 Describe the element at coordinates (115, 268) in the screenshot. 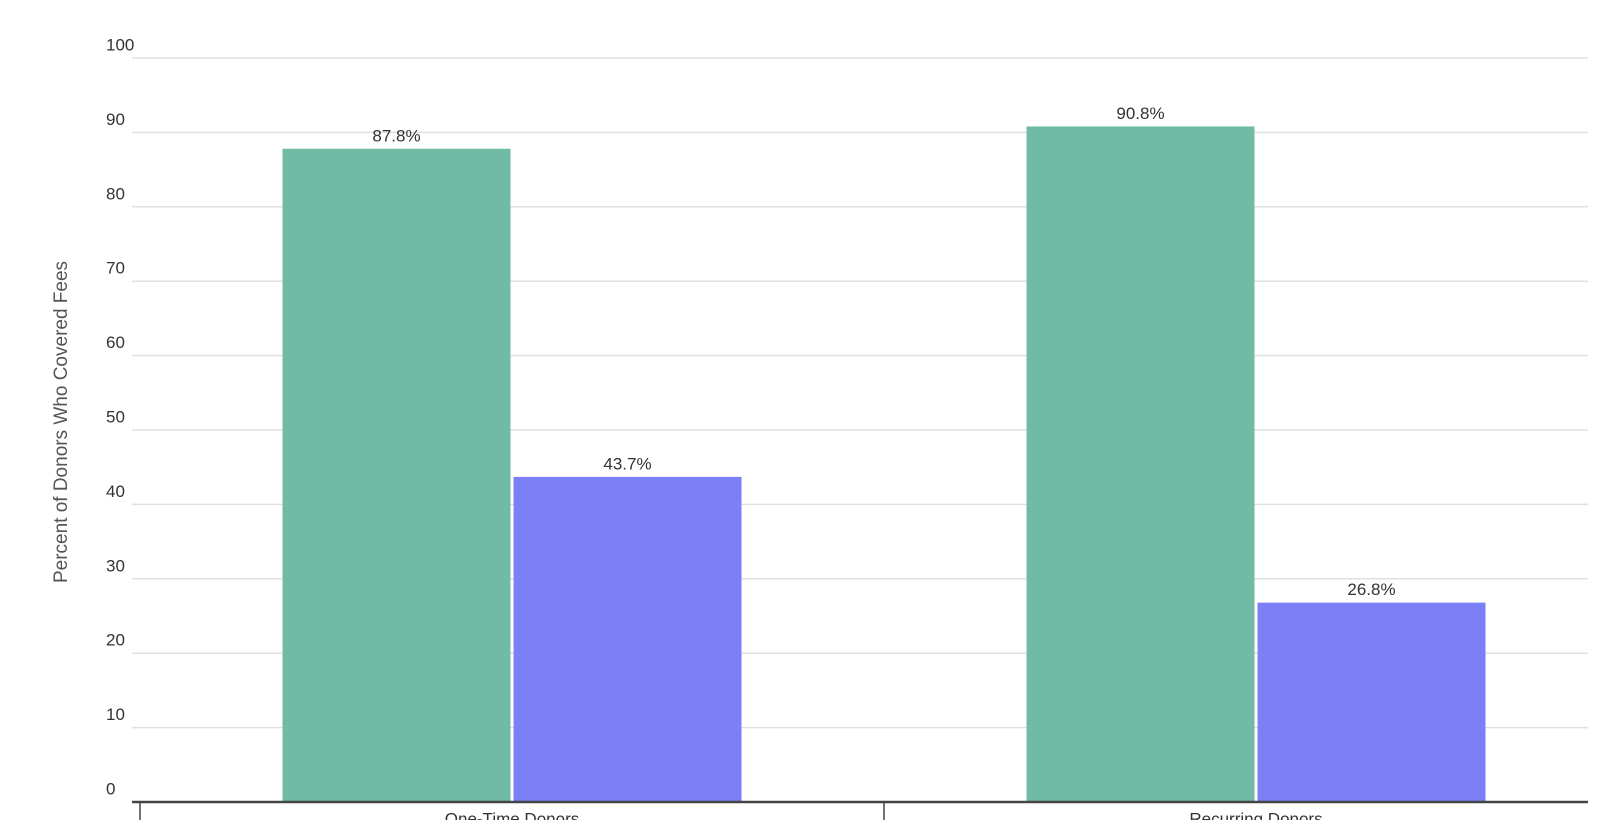

I see `y-tick-label: 70` at that location.